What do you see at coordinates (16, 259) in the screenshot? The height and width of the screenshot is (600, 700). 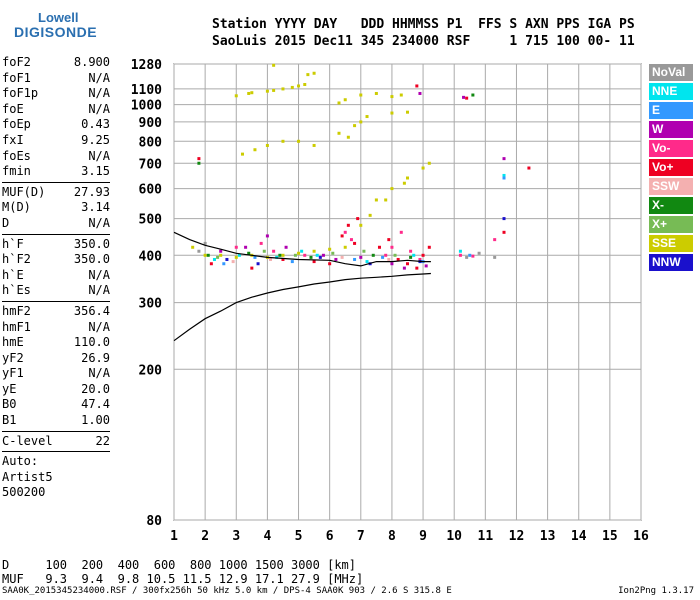 I see `param-key: h`F2` at bounding box center [16, 259].